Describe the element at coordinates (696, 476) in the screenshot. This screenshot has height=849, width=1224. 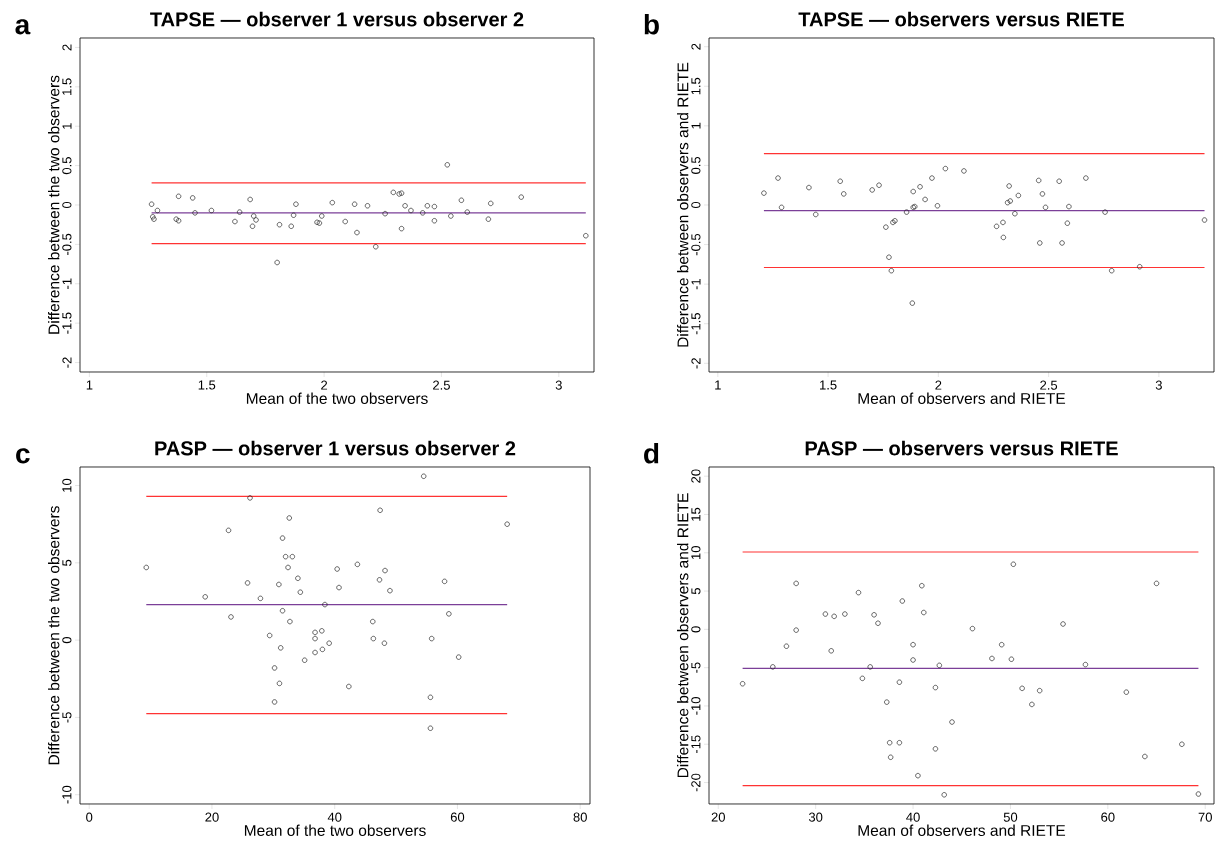
I see `y-tick-label: 20` at that location.